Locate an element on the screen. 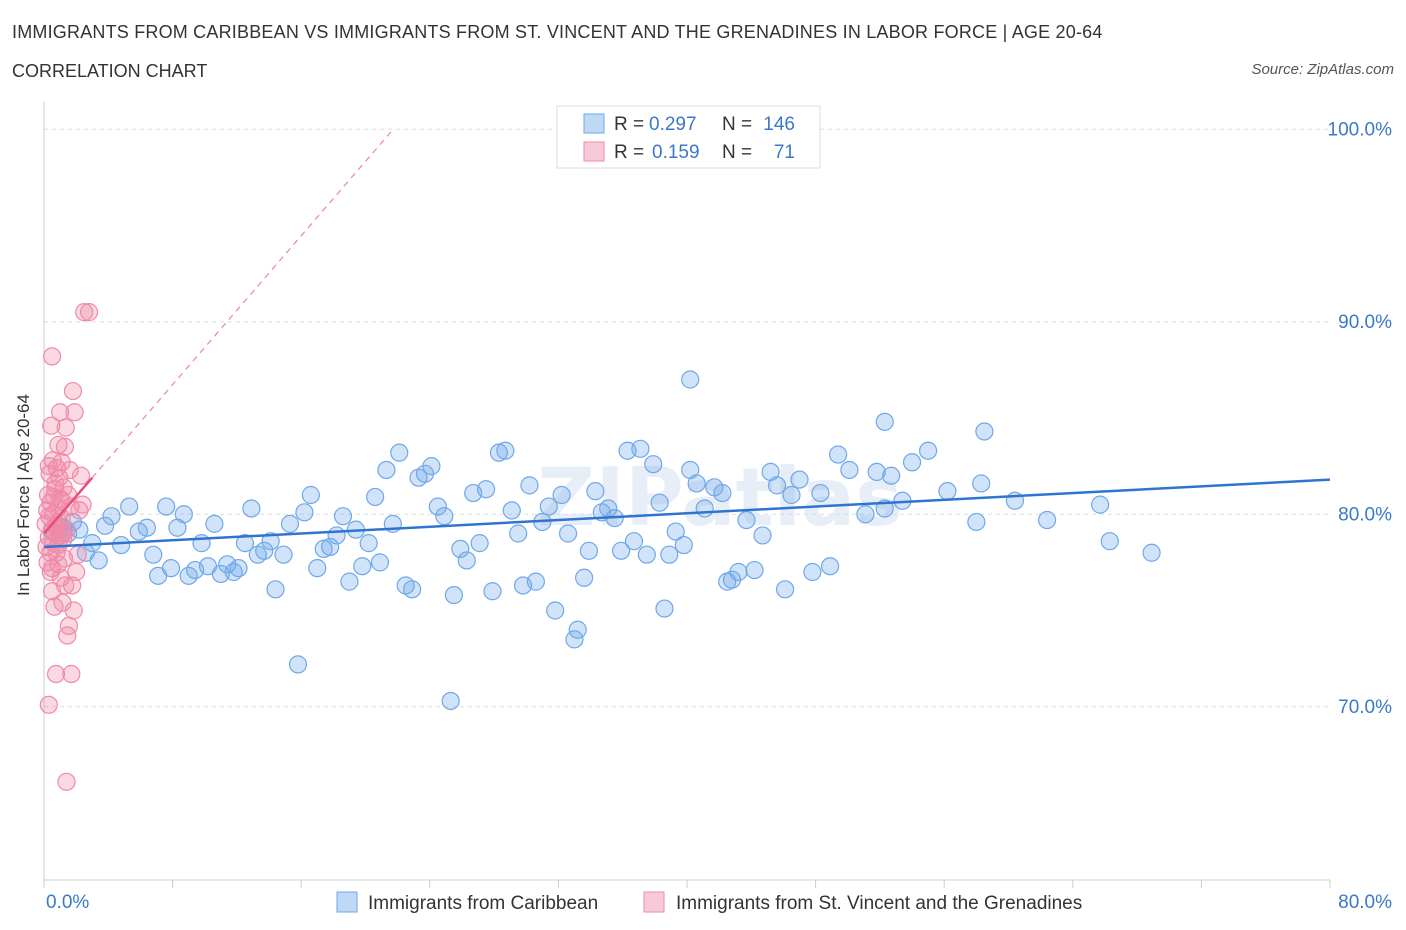 The width and height of the screenshot is (1406, 930). legend-n-value-pink: 71 is located at coordinates (784, 152).